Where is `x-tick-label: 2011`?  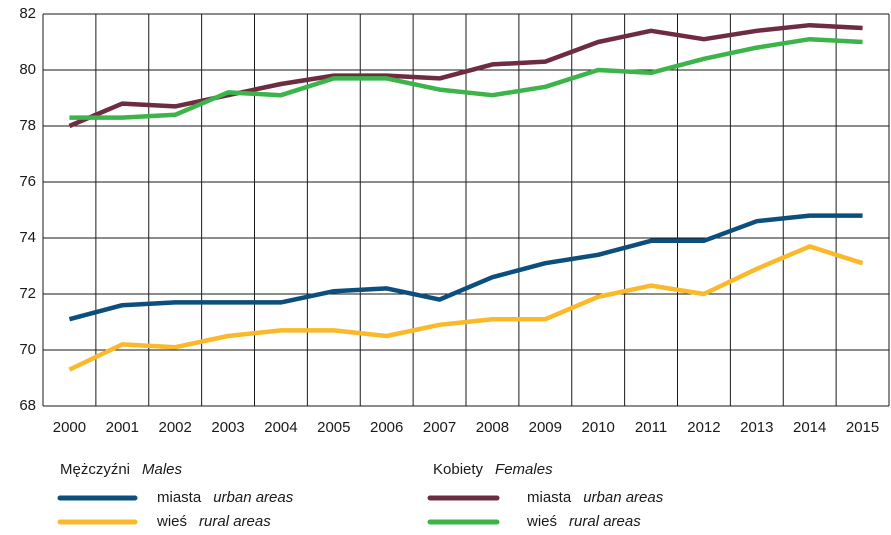
x-tick-label: 2011 is located at coordinates (651, 427).